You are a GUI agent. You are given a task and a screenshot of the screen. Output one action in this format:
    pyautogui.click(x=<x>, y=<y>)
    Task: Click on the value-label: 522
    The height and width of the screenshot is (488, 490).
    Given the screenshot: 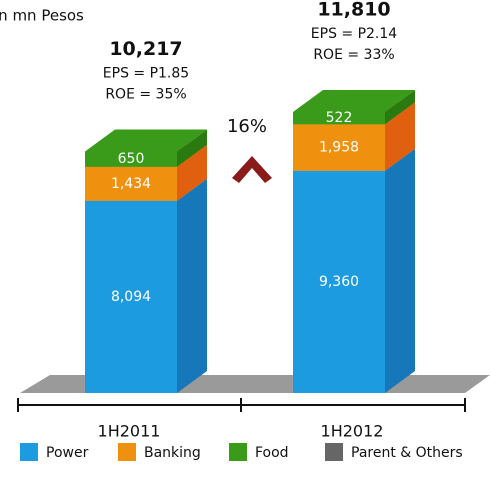 What is the action you would take?
    pyautogui.click(x=339, y=118)
    